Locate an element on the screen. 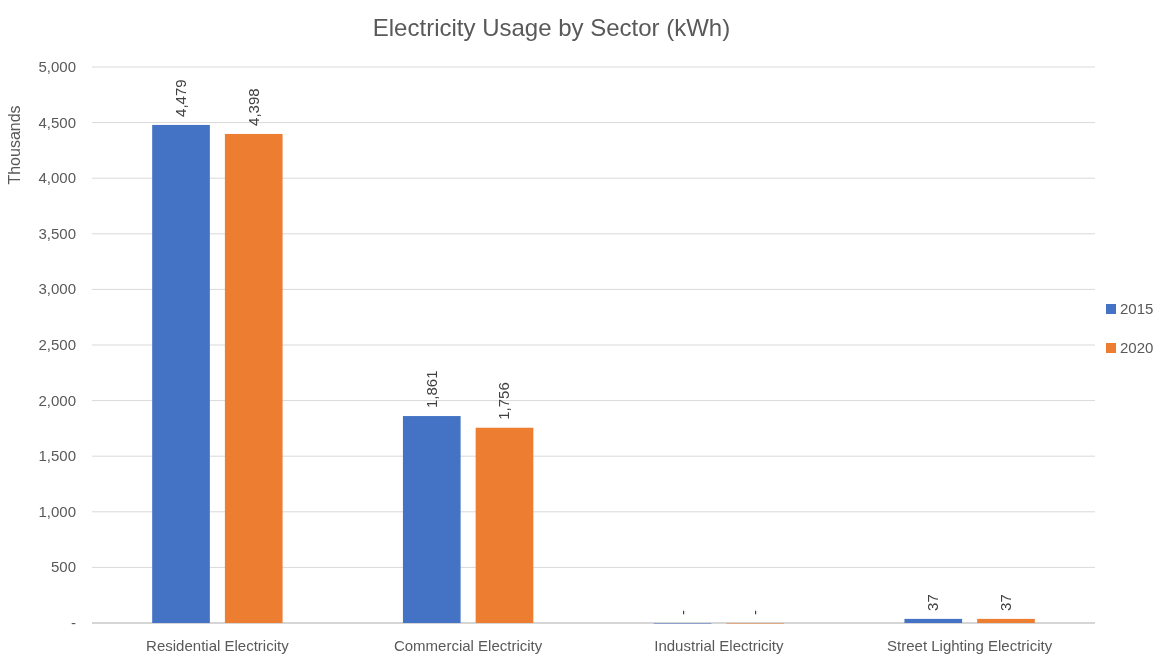 Image resolution: width=1163 pixels, height=656 pixels. y-tick-label: 4,500 is located at coordinates (57, 122).